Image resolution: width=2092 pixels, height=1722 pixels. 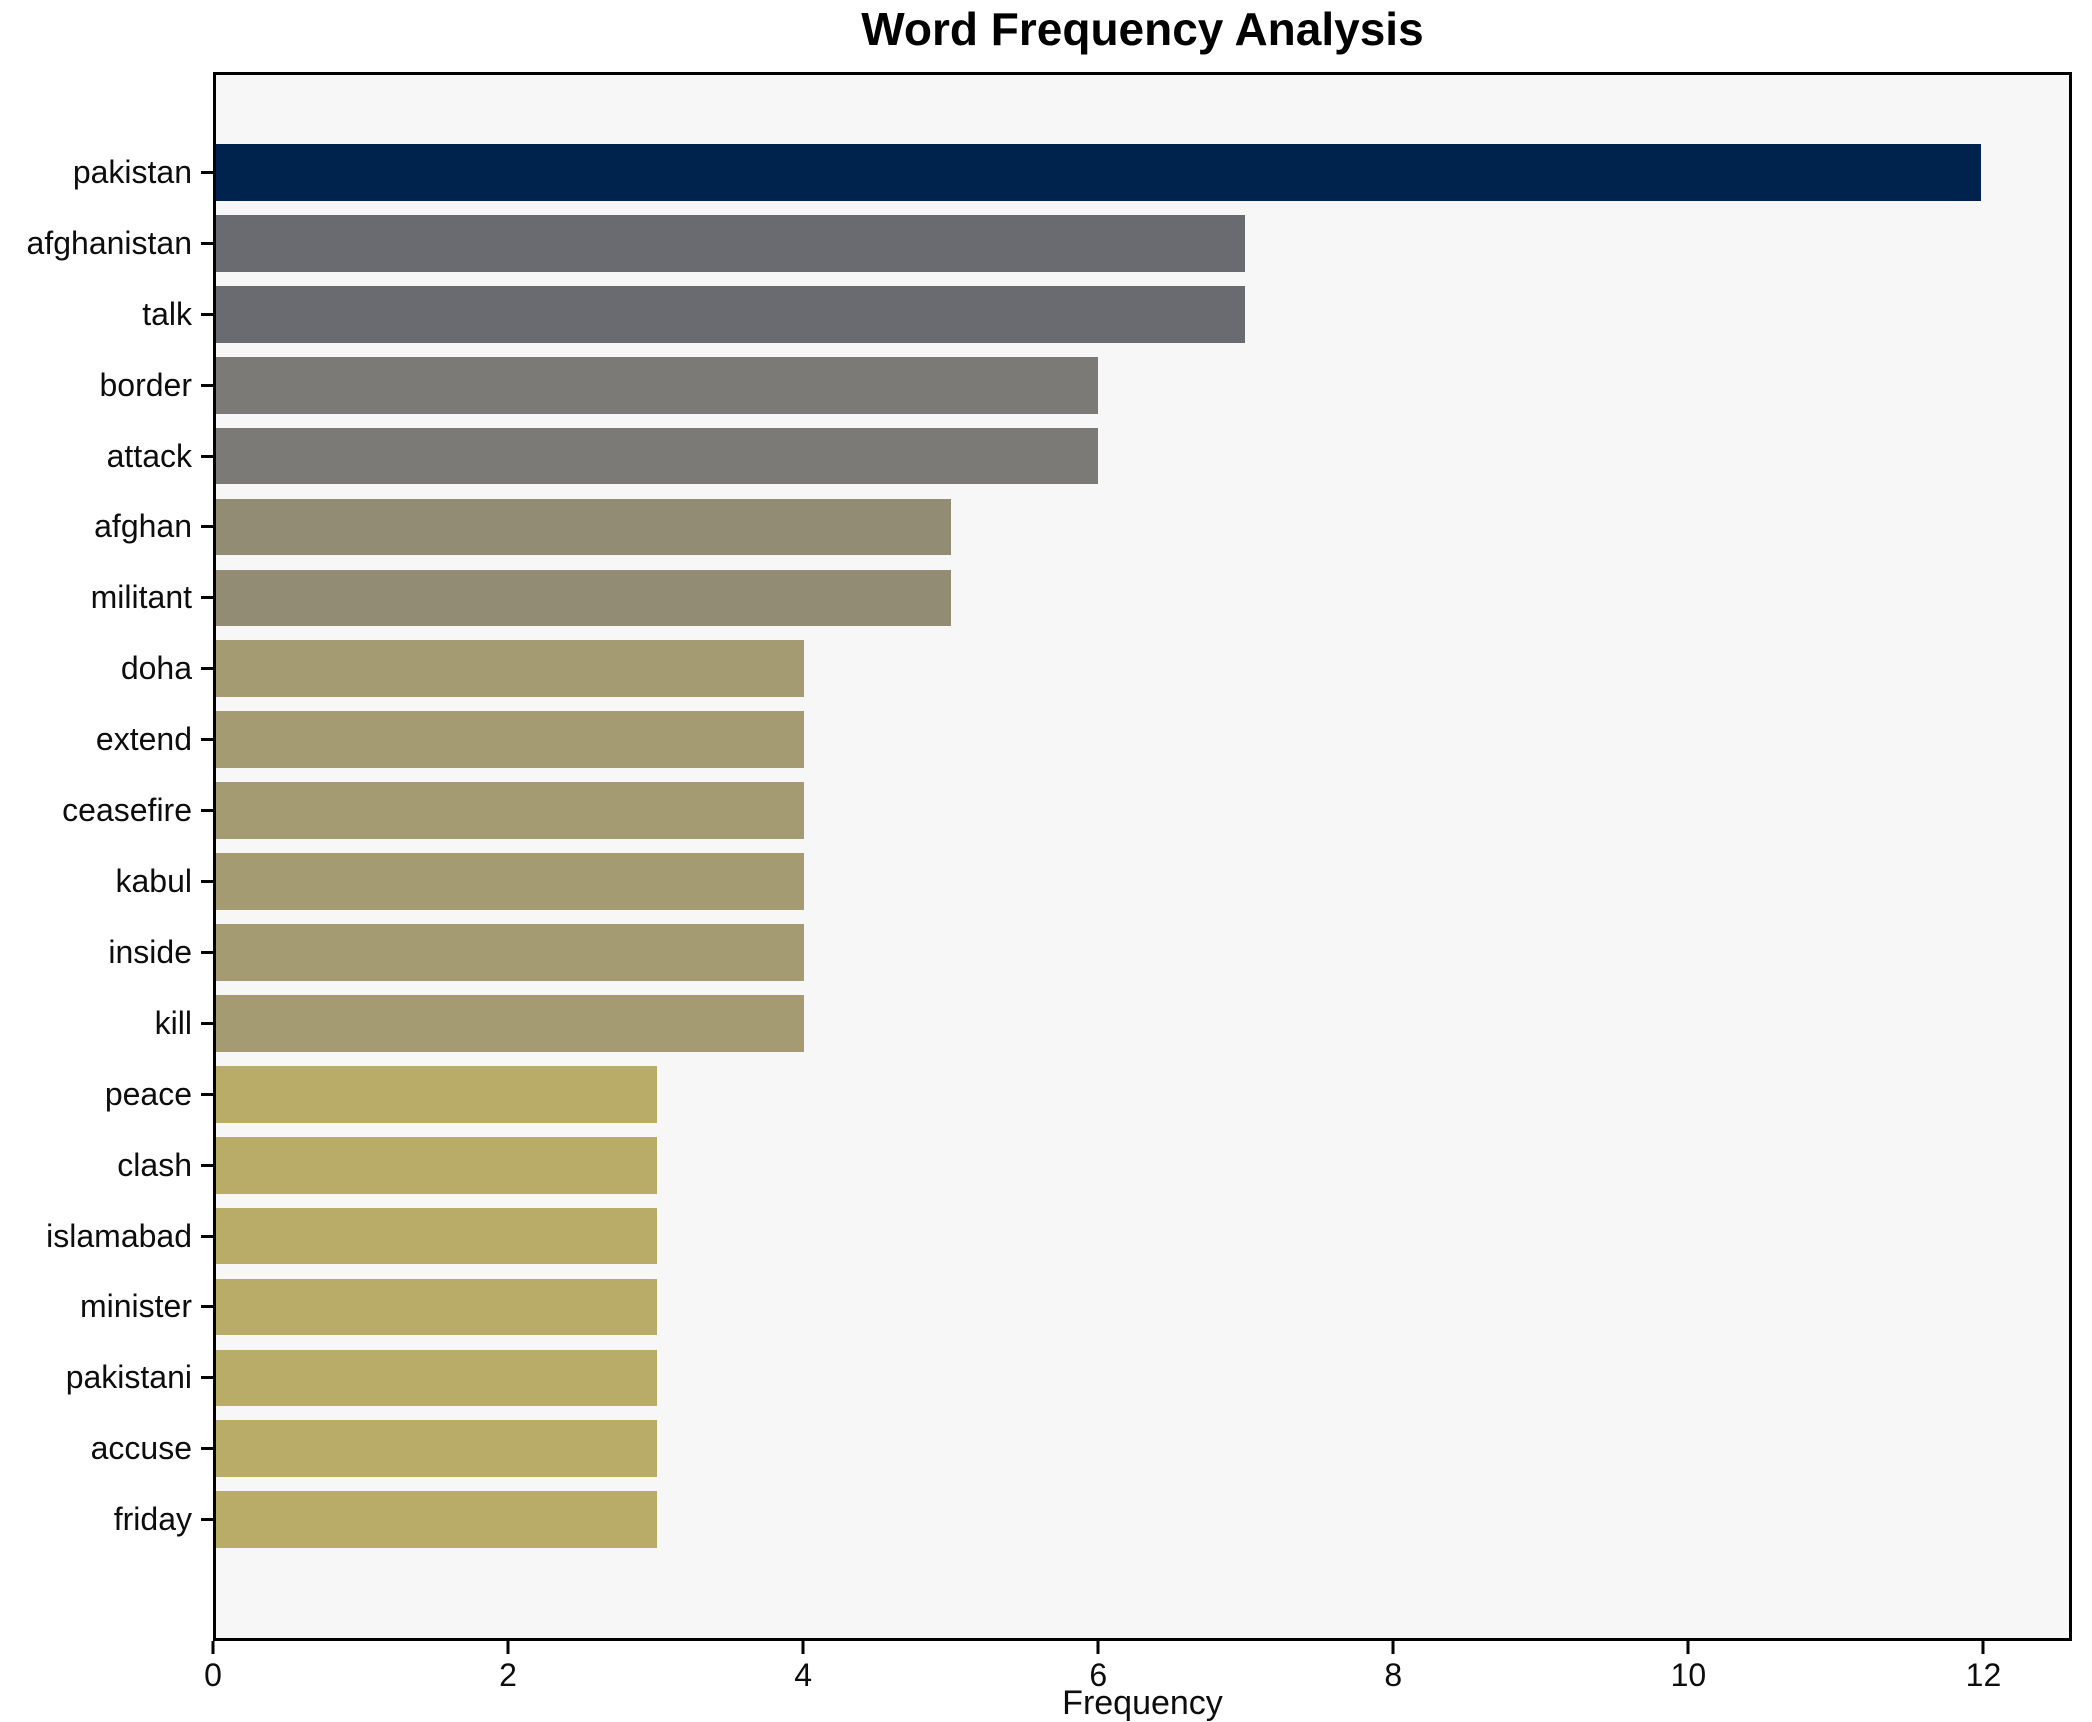 I want to click on bar-kill, so click(x=510, y=1023).